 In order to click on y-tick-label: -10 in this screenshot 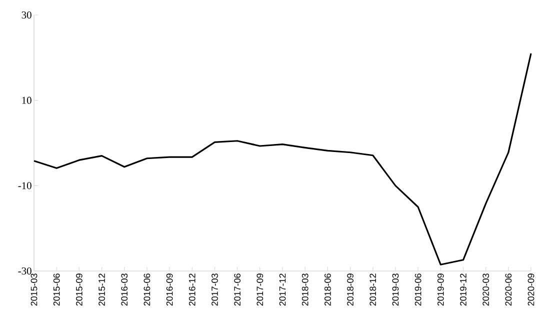, I will do `click(25, 186)`.